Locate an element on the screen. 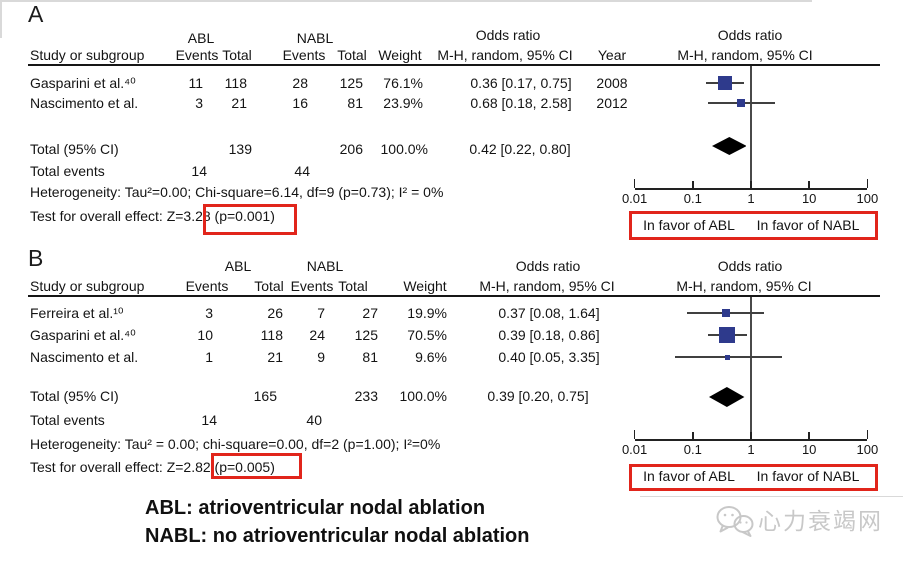 The height and width of the screenshot is (564, 903). abl-total-cell: 118 is located at coordinates (235, 83).